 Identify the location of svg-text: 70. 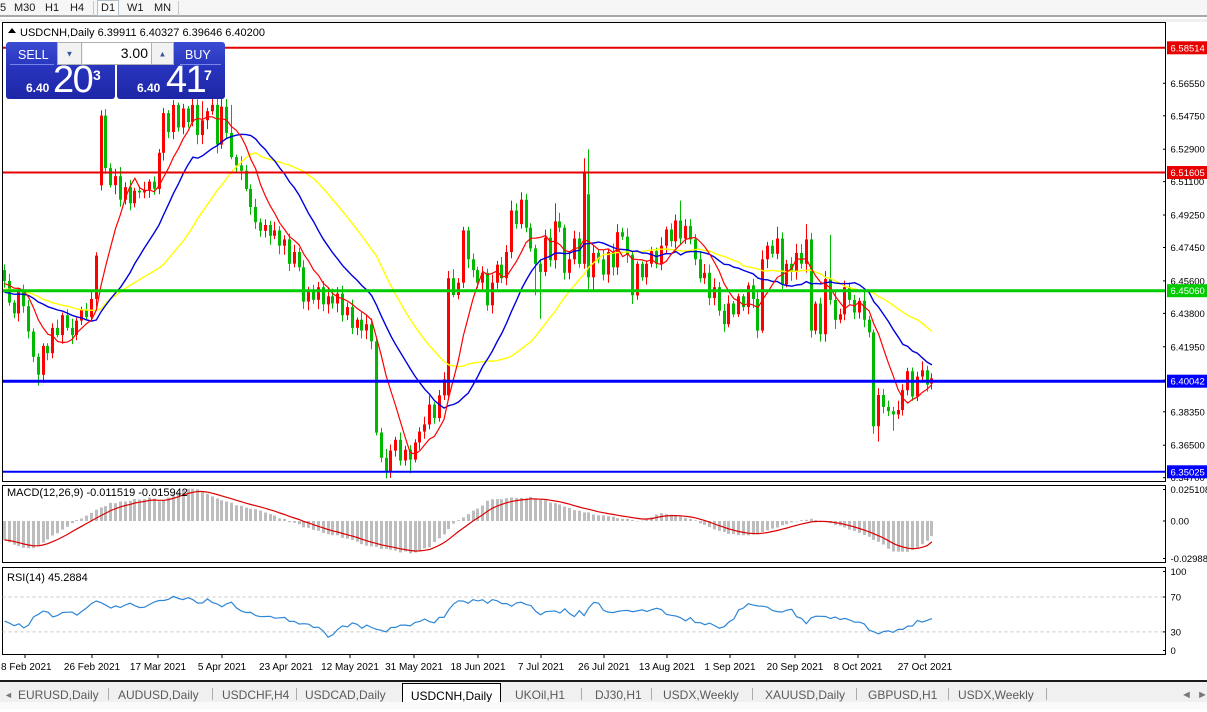
(1176, 598).